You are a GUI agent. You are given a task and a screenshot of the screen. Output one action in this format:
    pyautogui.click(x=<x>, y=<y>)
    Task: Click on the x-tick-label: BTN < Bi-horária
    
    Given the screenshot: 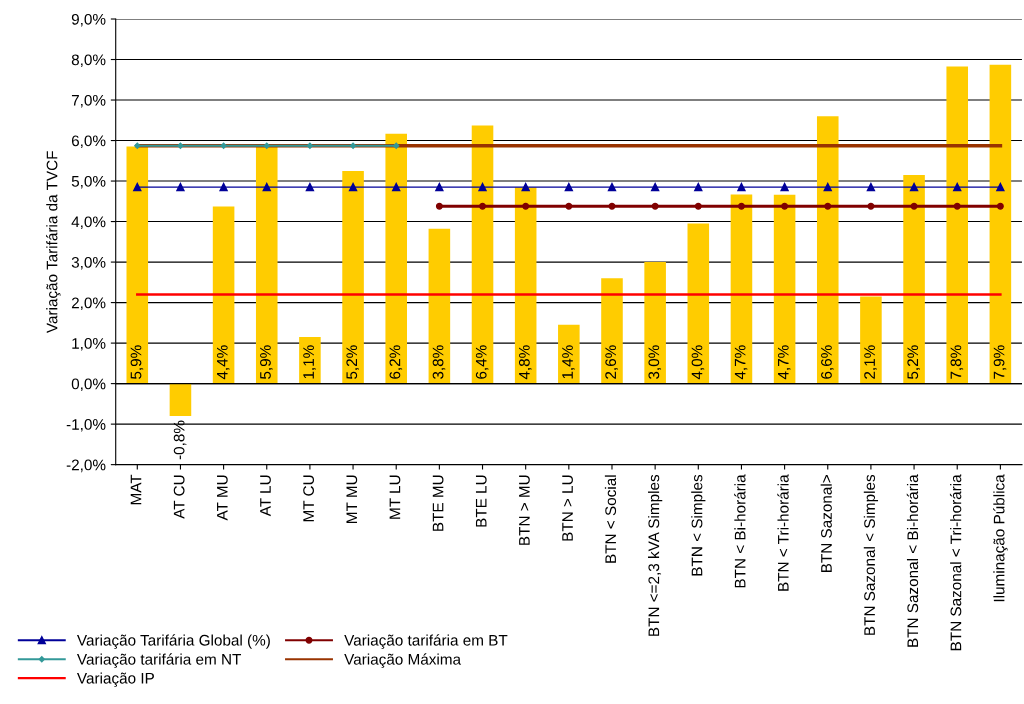 What is the action you would take?
    pyautogui.click(x=740, y=531)
    